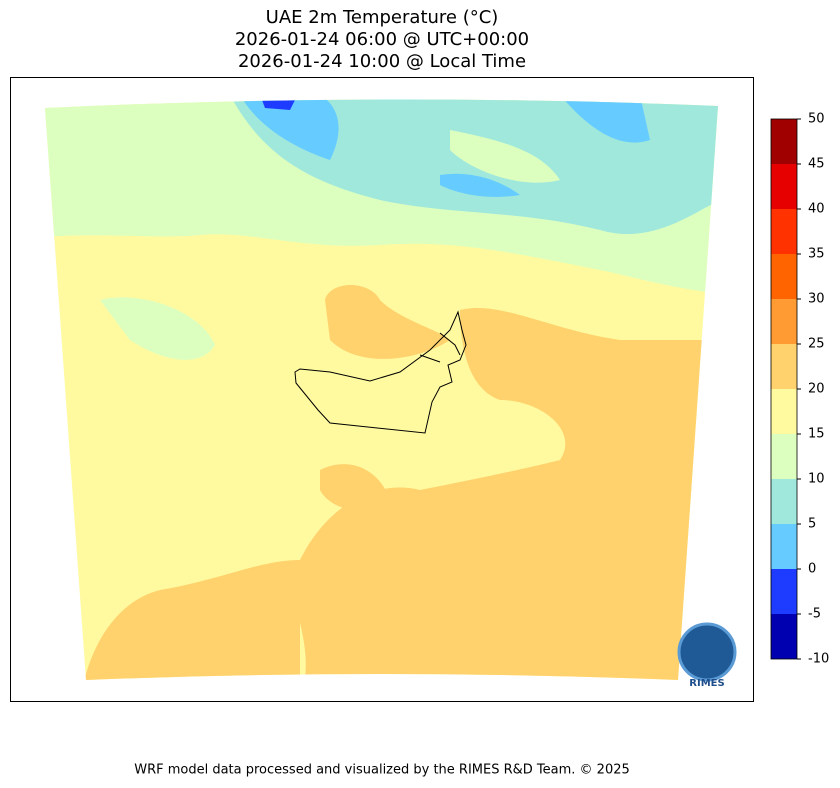 The image size is (840, 788). Describe the element at coordinates (816, 389) in the screenshot. I see `colorbar-tick-label: 20` at that location.